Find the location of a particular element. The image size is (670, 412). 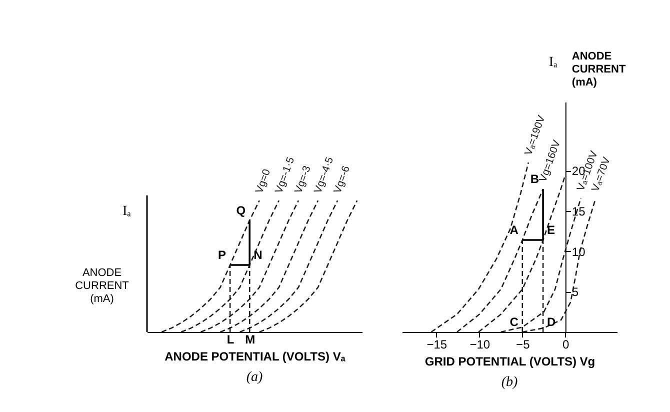

x-axis-title: ANODE POTENTIAL (VOLTS) Vₐ is located at coordinates (255, 357).